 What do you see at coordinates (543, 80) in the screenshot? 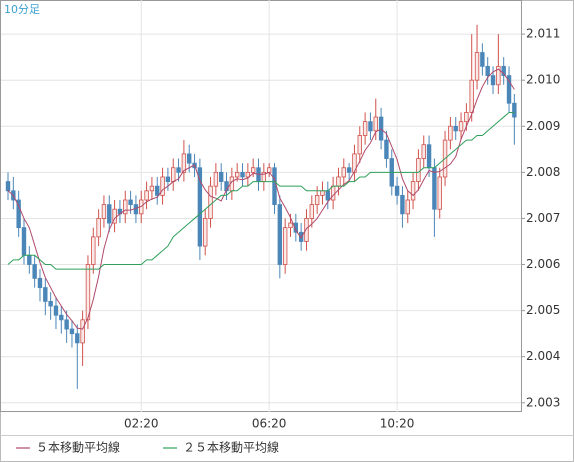
I see `y-tick-label: 2.010` at bounding box center [543, 80].